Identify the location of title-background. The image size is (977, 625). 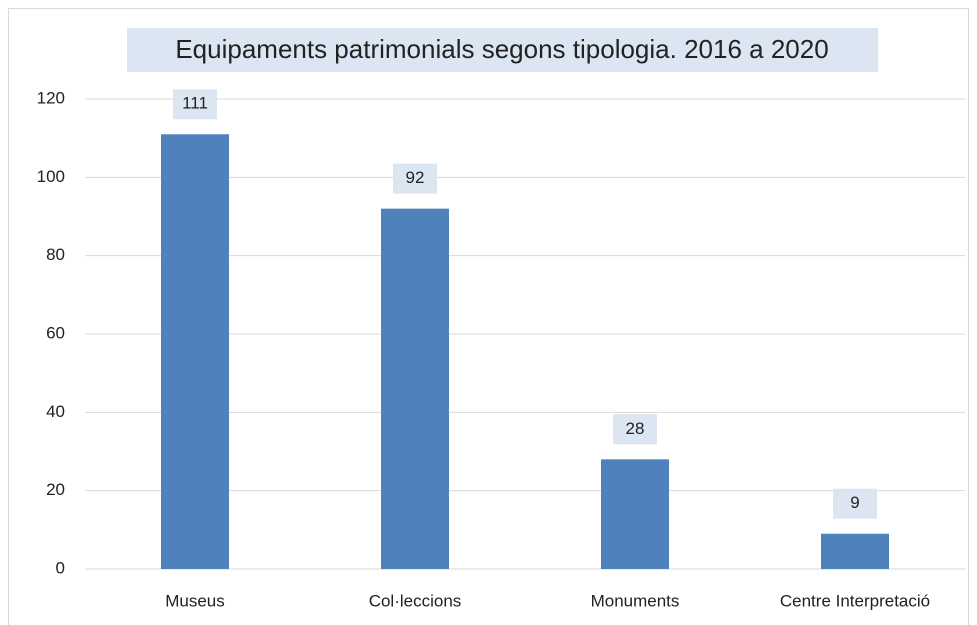
(502, 50).